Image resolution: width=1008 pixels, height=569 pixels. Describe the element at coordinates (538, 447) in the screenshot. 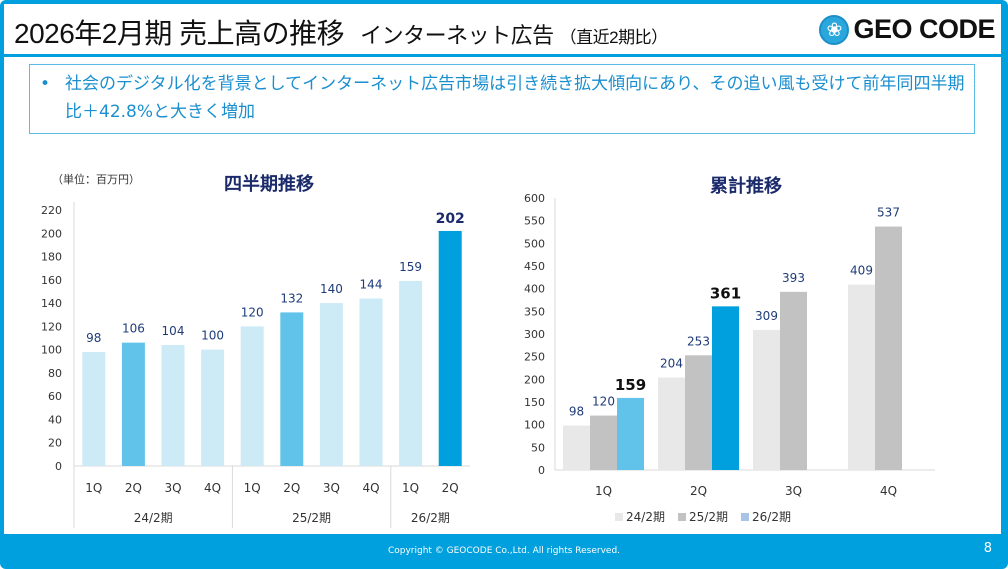

I see `y-tick-label: 50` at that location.